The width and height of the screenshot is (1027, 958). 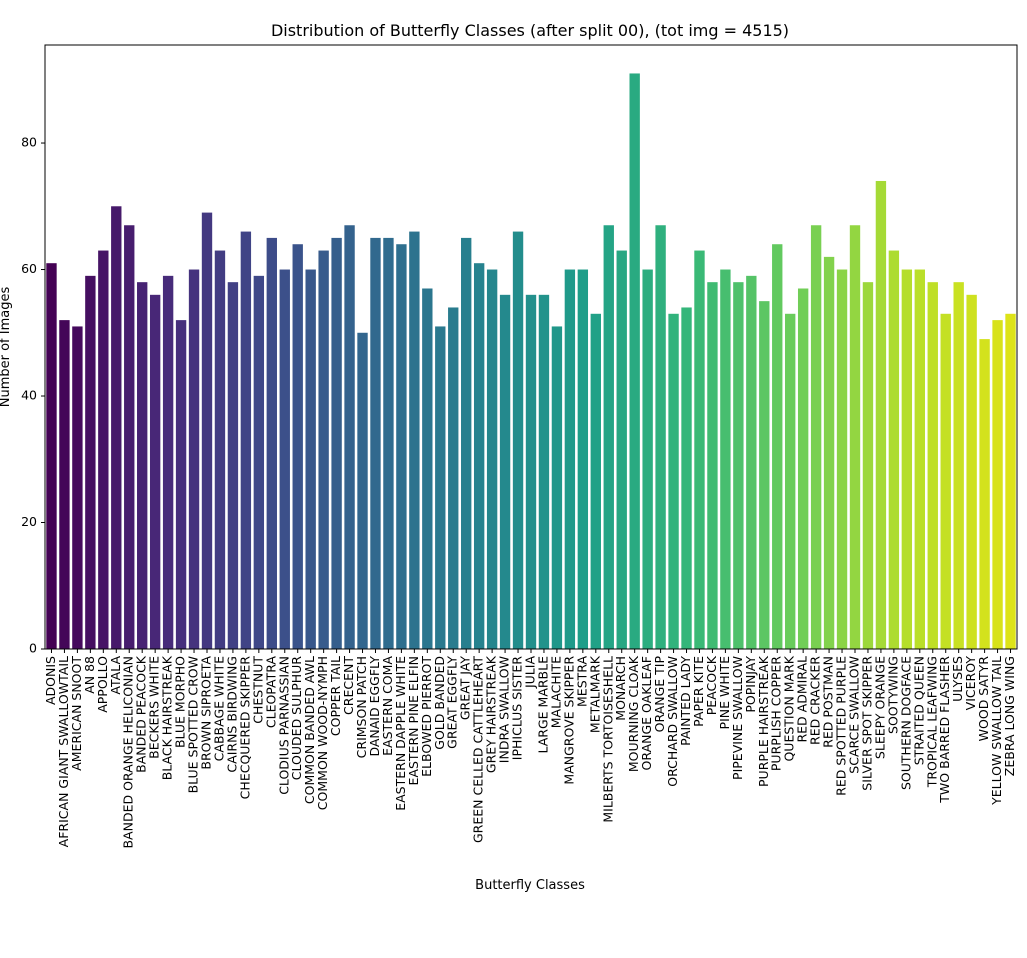 What do you see at coordinates (218, 708) in the screenshot?
I see `x-tick-label: CABBAGE WHITE` at bounding box center [218, 708].